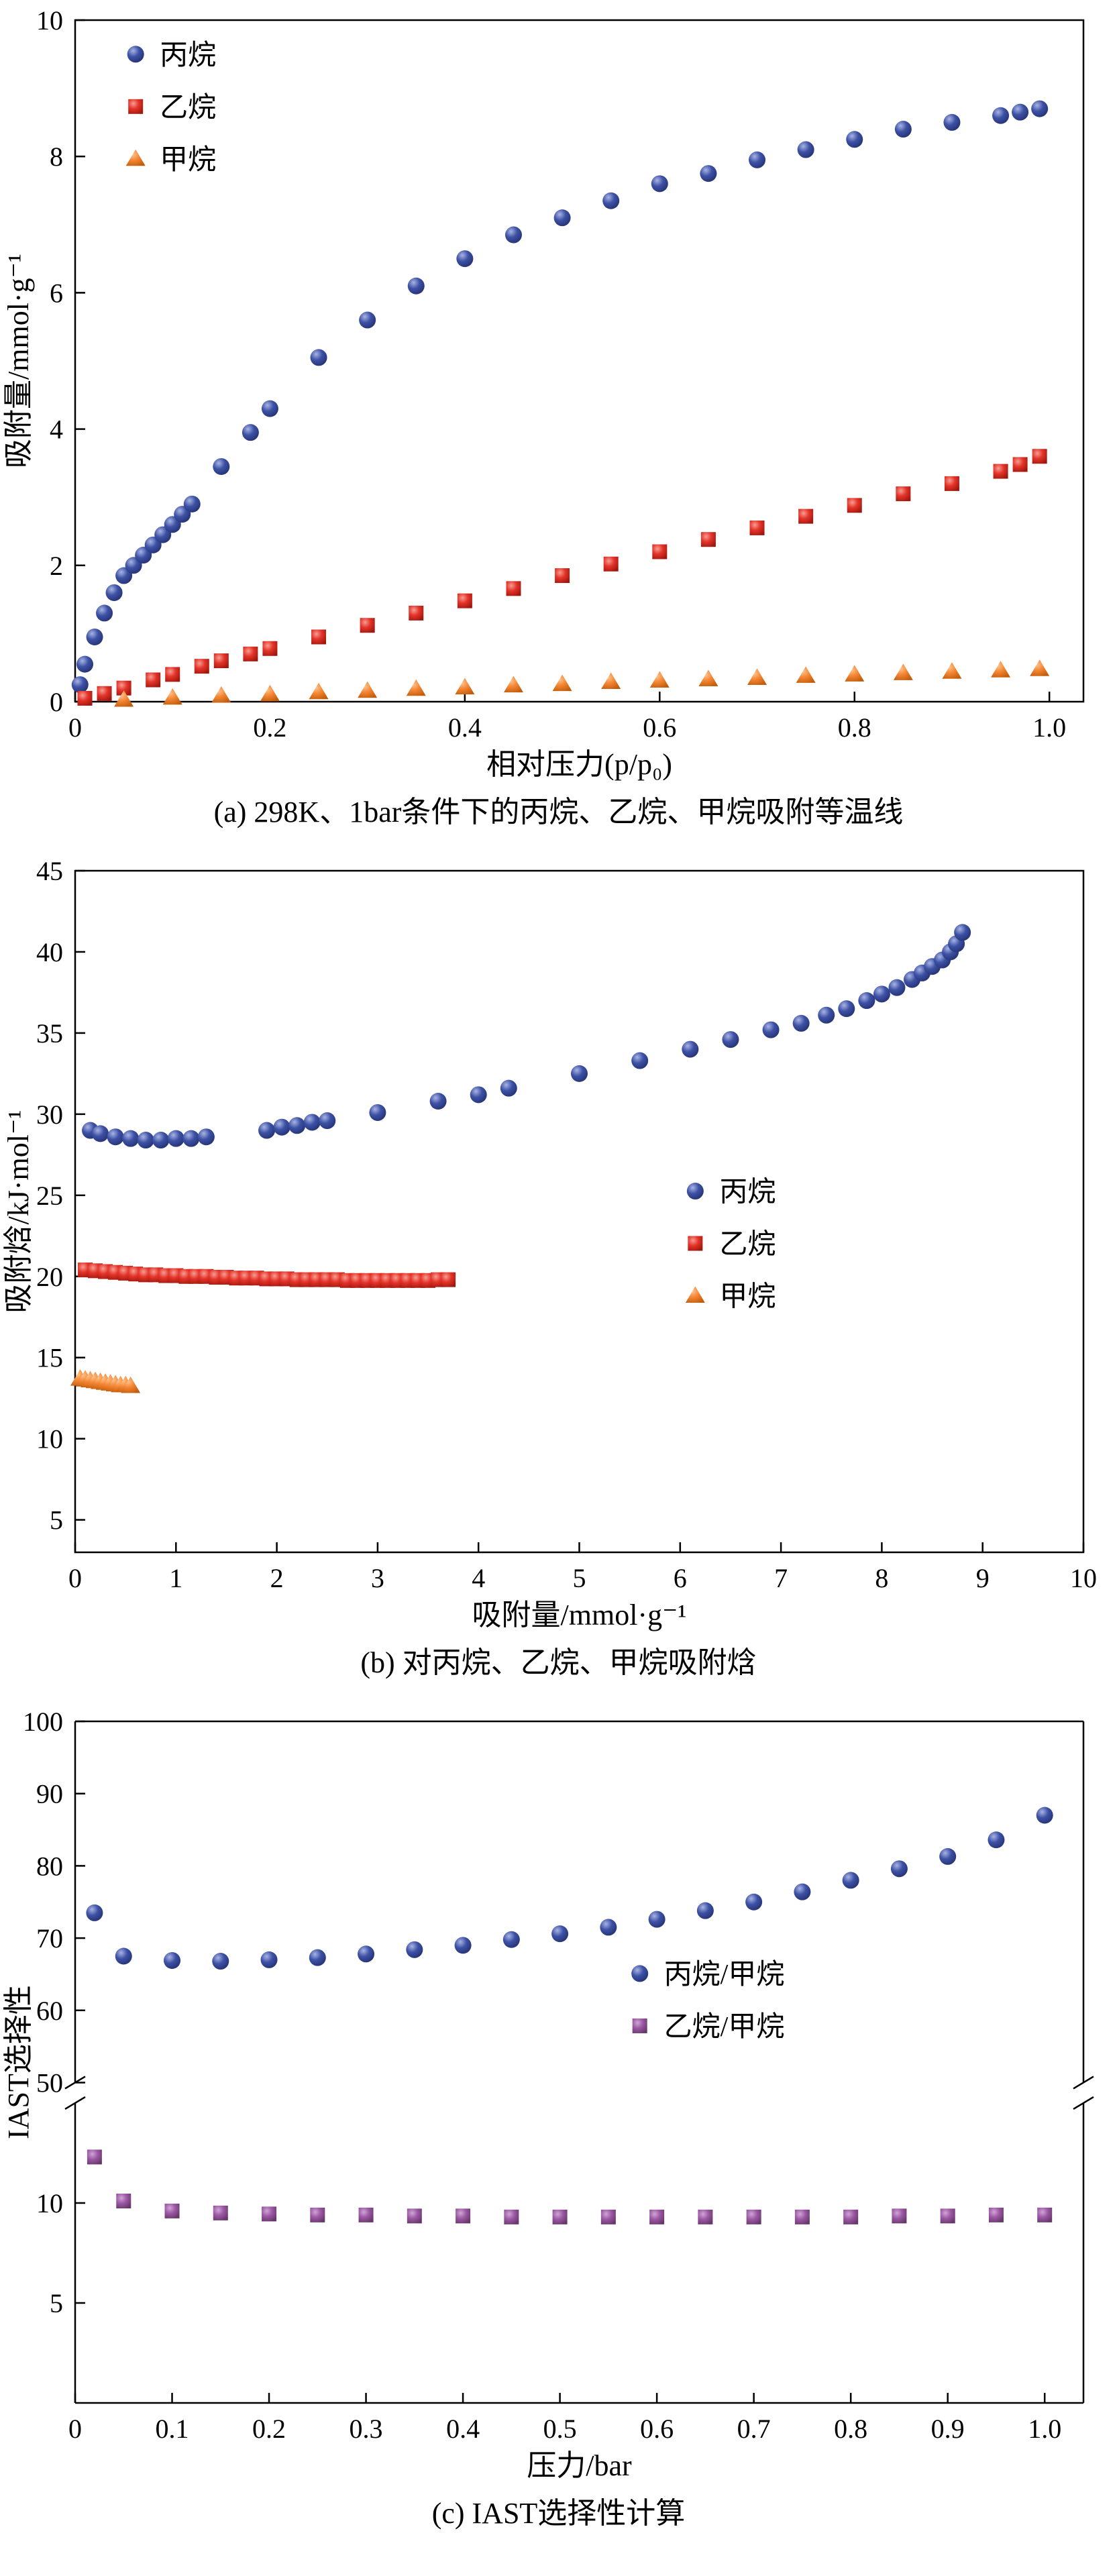  I want to click on caption-c: (c) IAST选择性计算, so click(558, 2513).